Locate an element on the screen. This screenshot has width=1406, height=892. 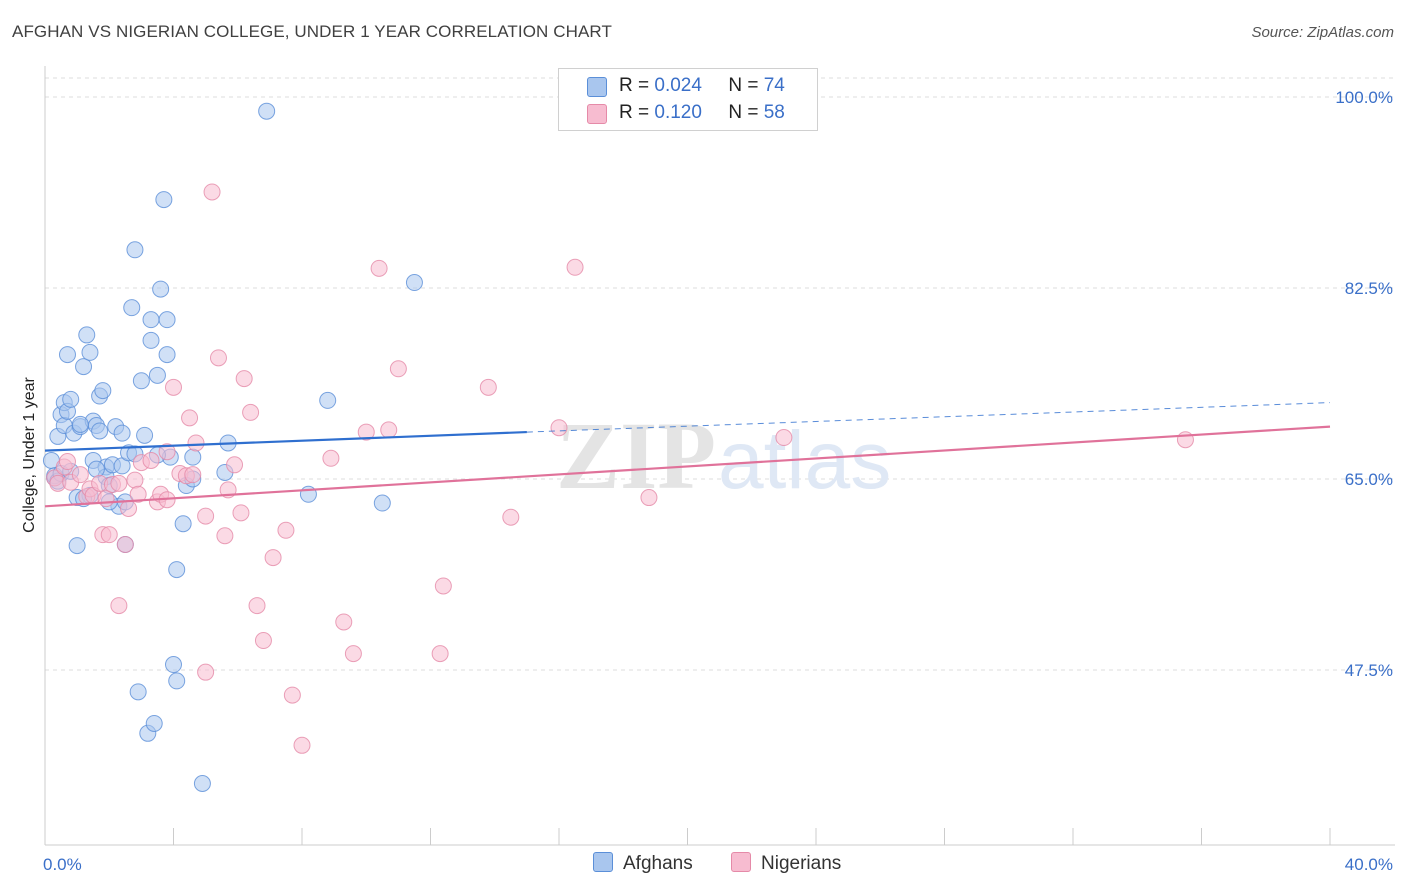
bottom-legend-label-afghans: Afghans is located at coordinates (658, 863).